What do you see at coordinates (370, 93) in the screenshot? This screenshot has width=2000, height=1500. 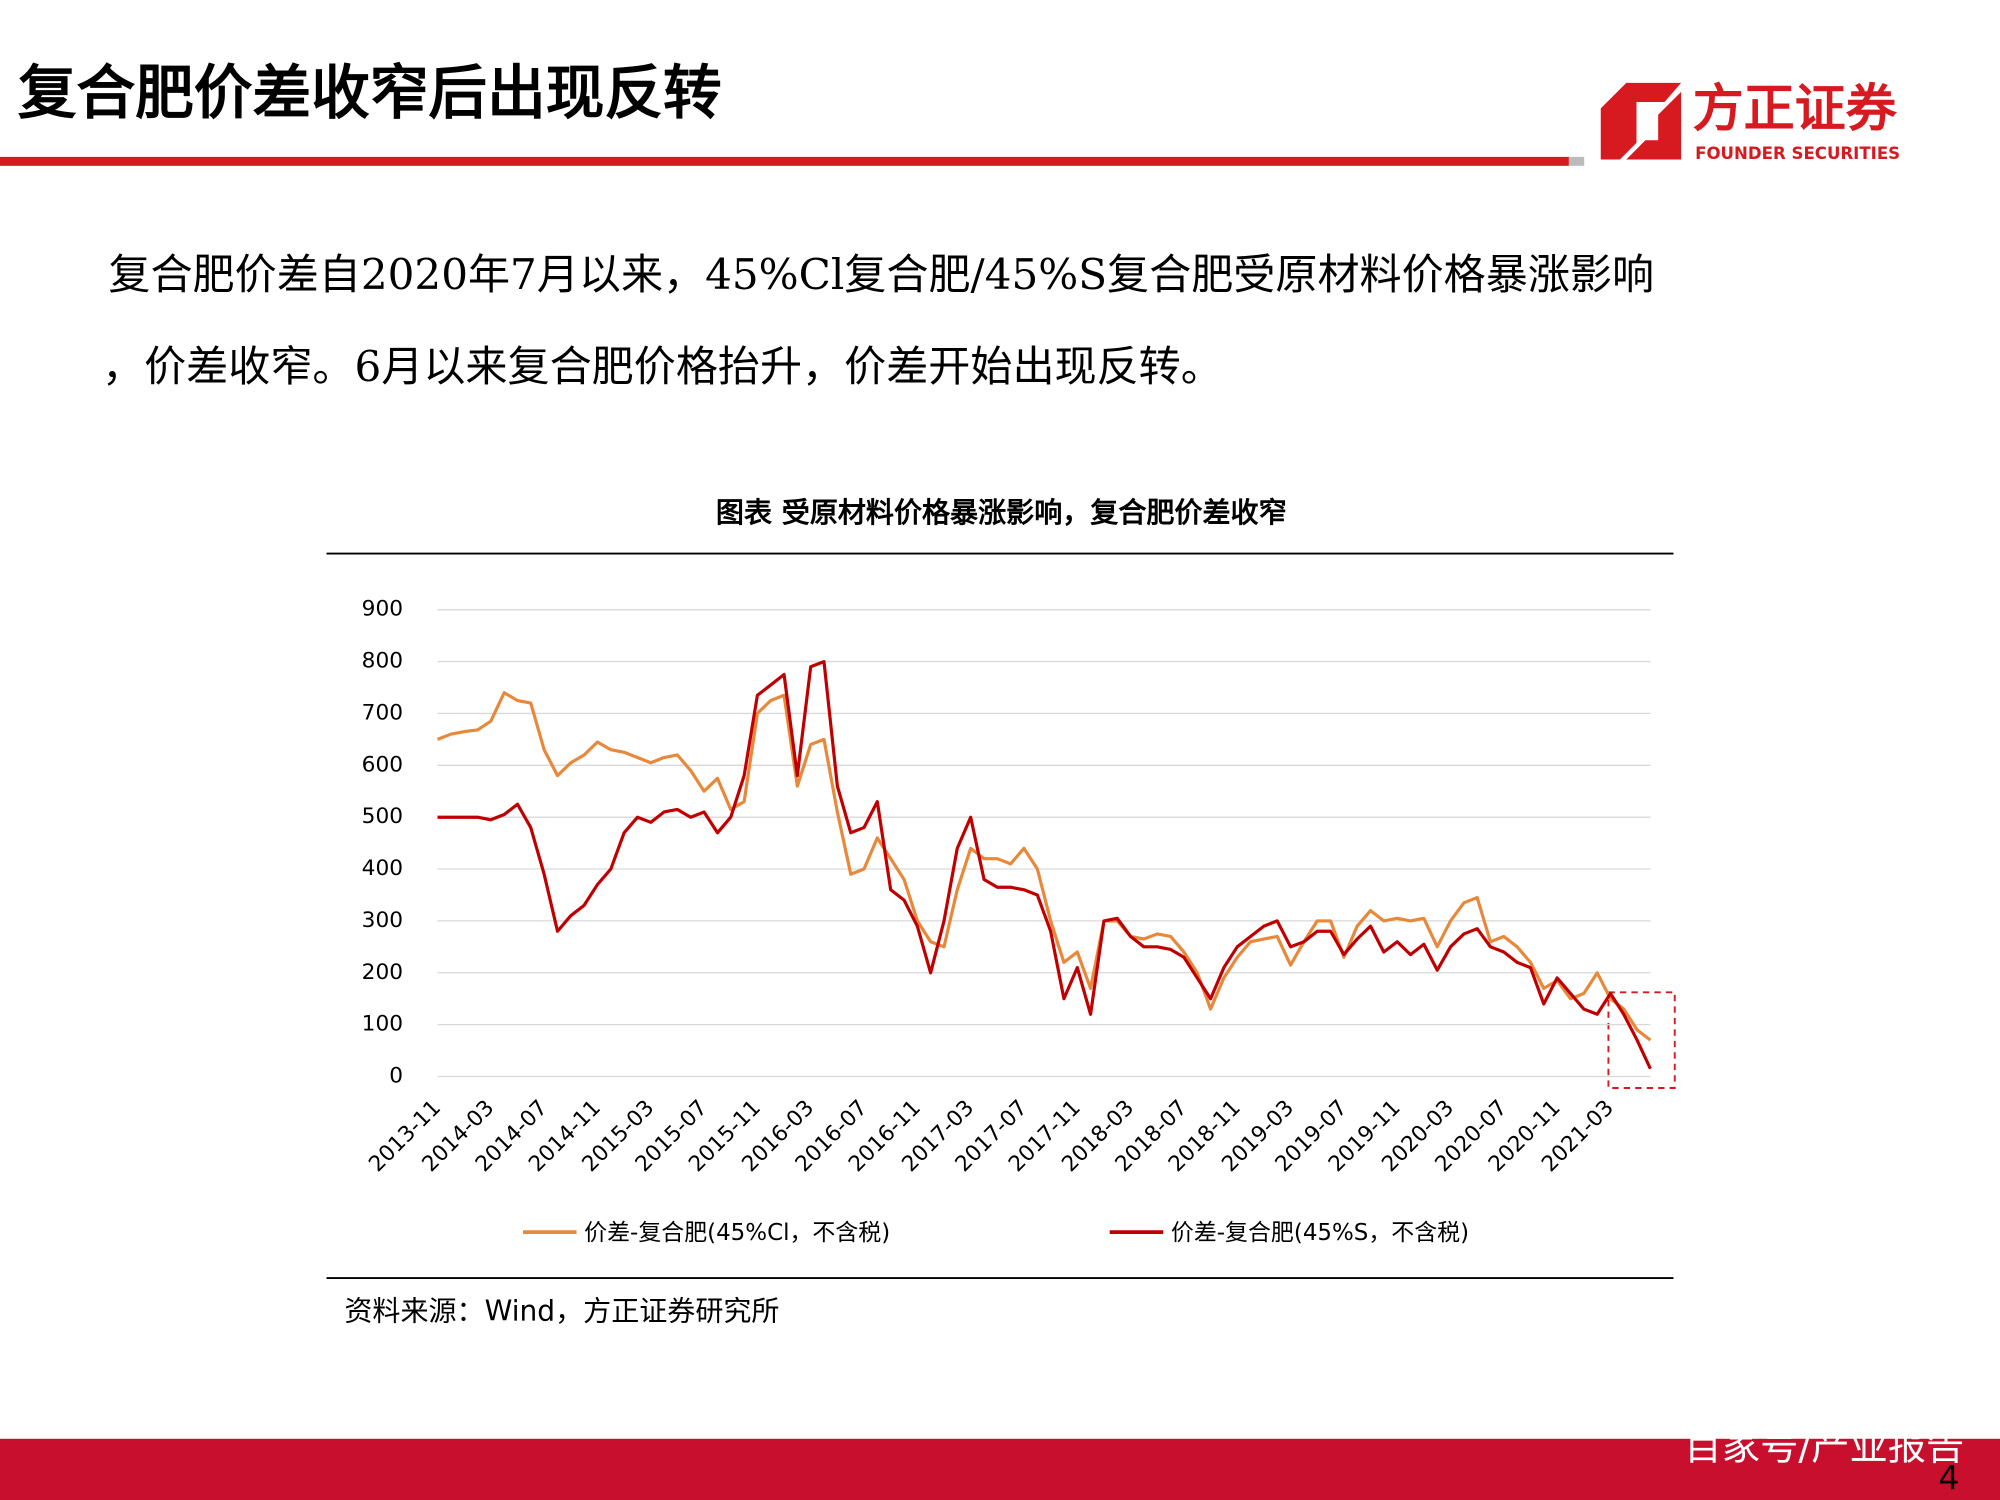 I see `slide-title: 复合肥价差收窄后出现反转` at bounding box center [370, 93].